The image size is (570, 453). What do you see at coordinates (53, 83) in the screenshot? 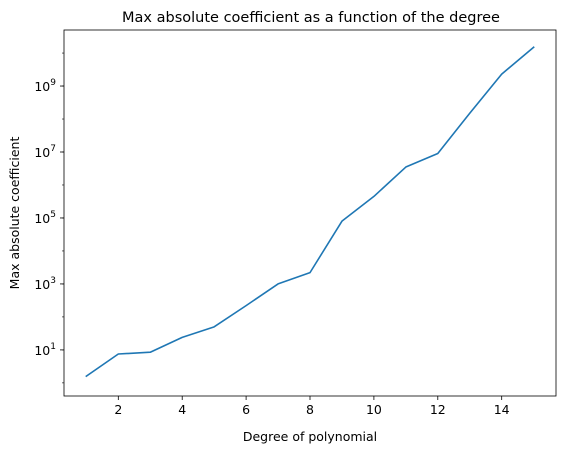
I see `y-tick-exponent: 9` at bounding box center [53, 83].